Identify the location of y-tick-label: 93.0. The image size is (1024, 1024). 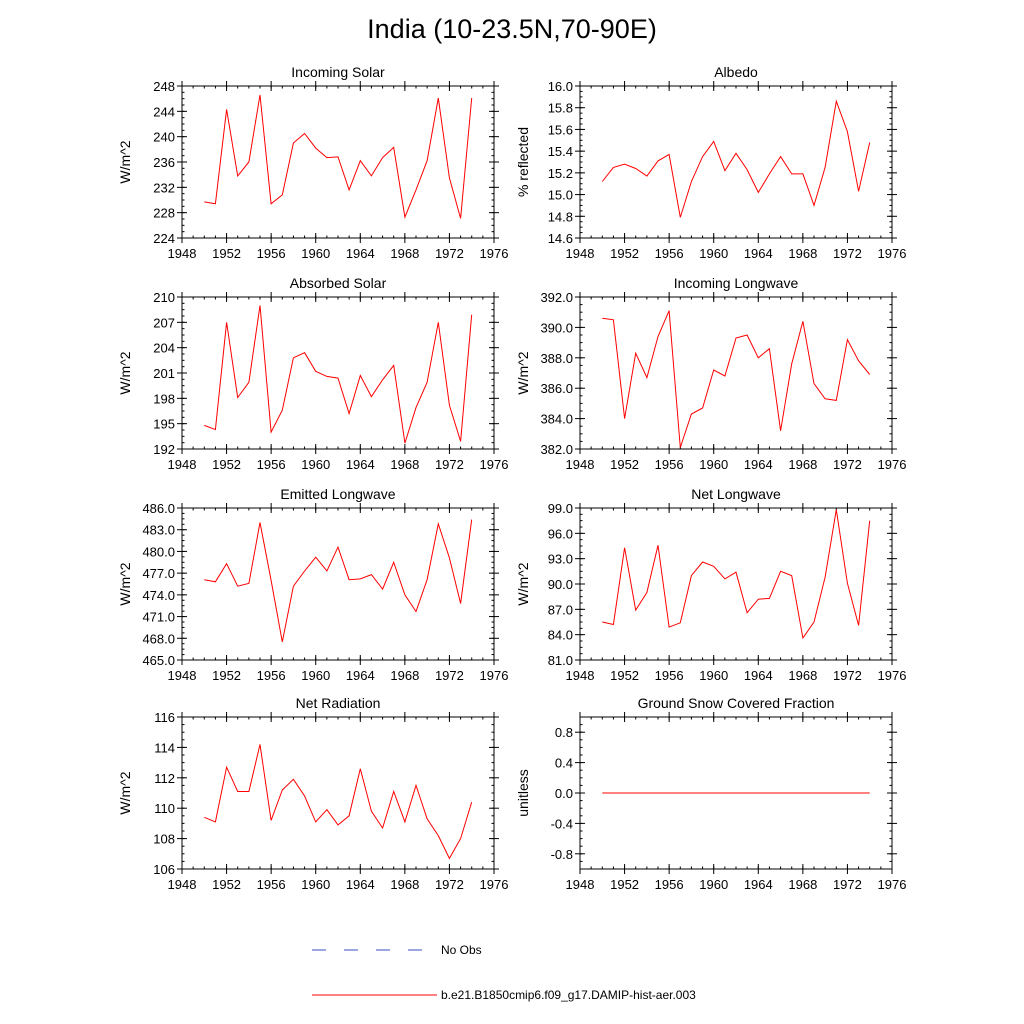
(560, 559).